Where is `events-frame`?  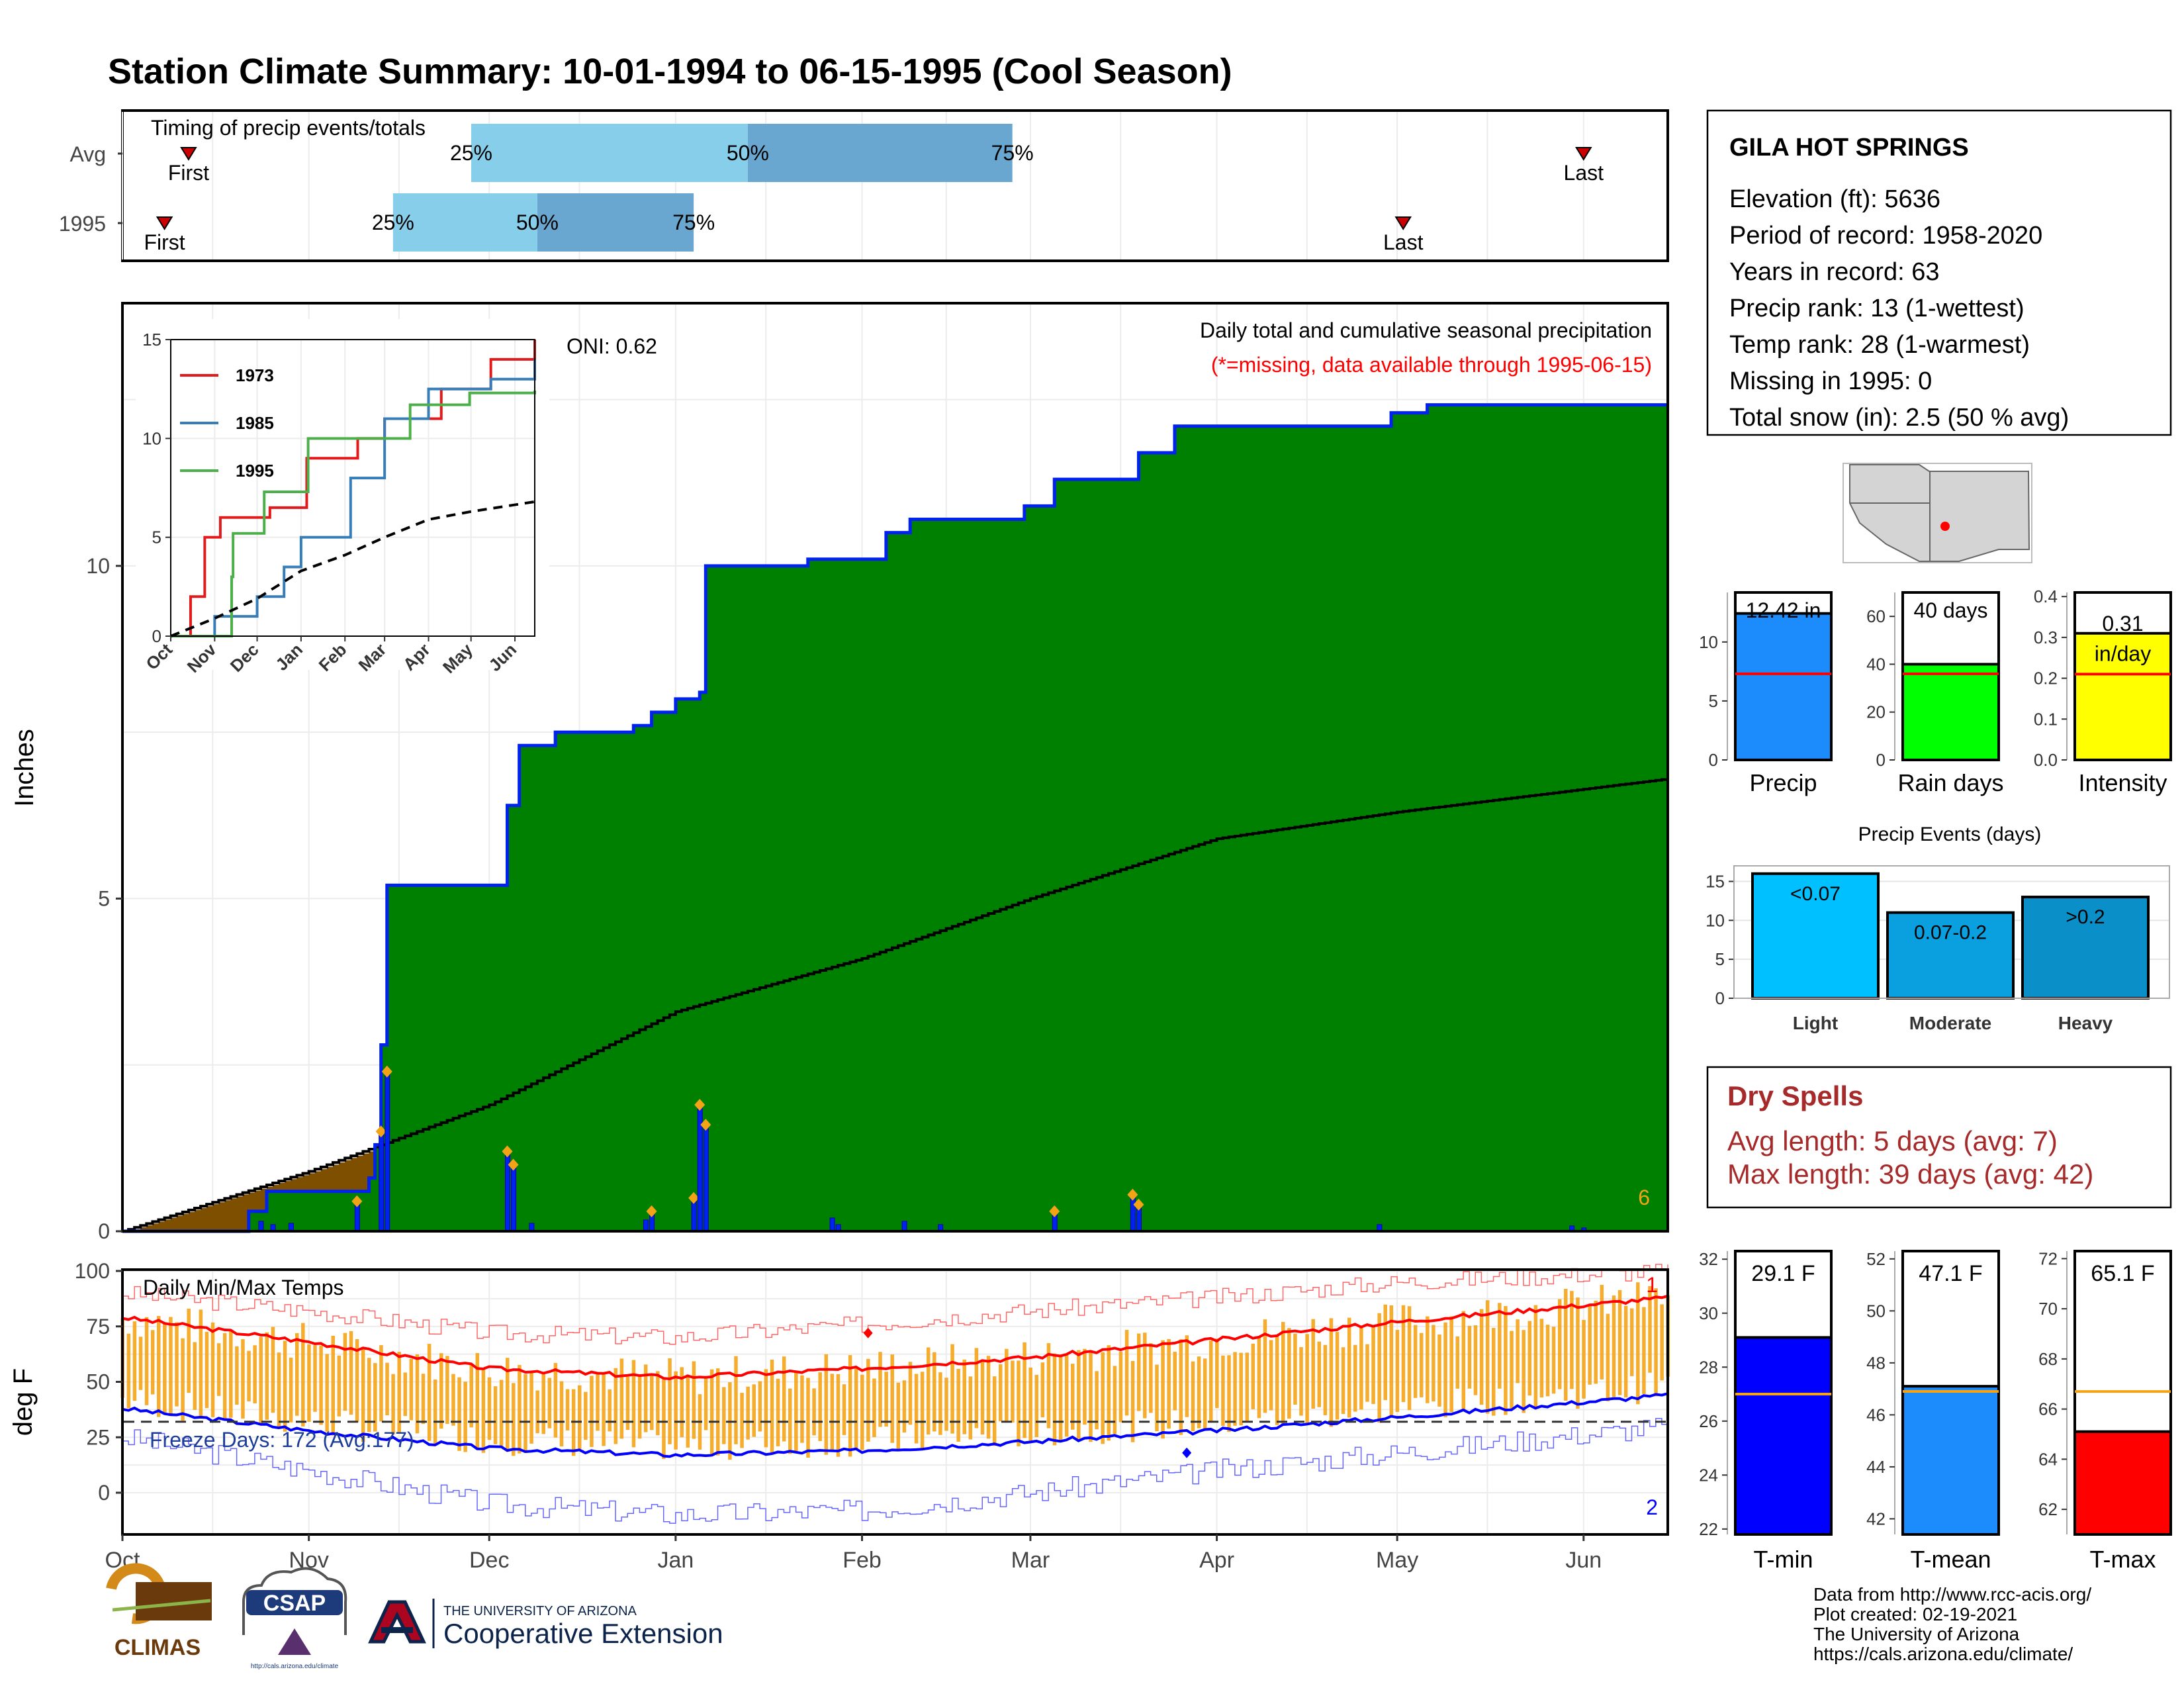 events-frame is located at coordinates (1951, 932).